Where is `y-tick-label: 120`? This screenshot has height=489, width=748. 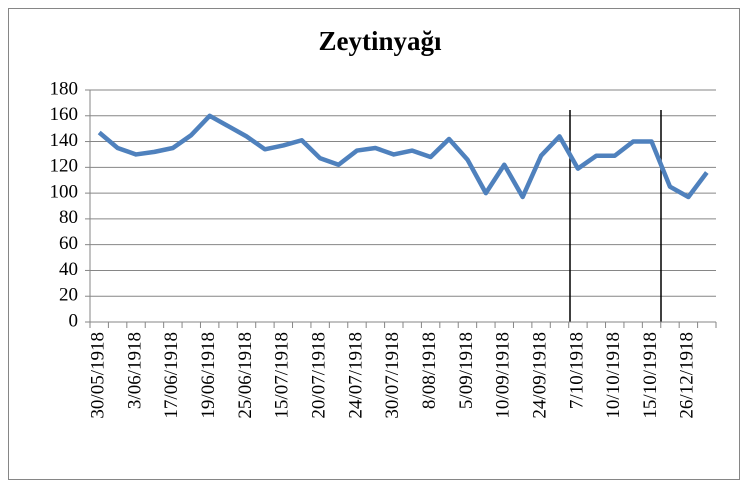 y-tick-label: 120 is located at coordinates (64, 166).